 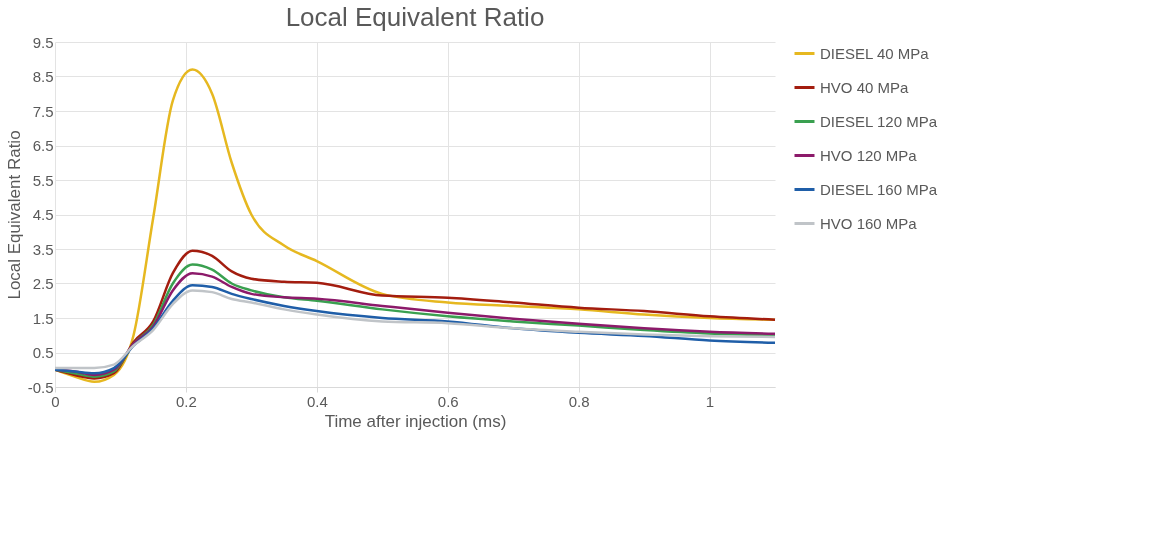 I want to click on x-tick-label: 0.8, so click(x=579, y=401).